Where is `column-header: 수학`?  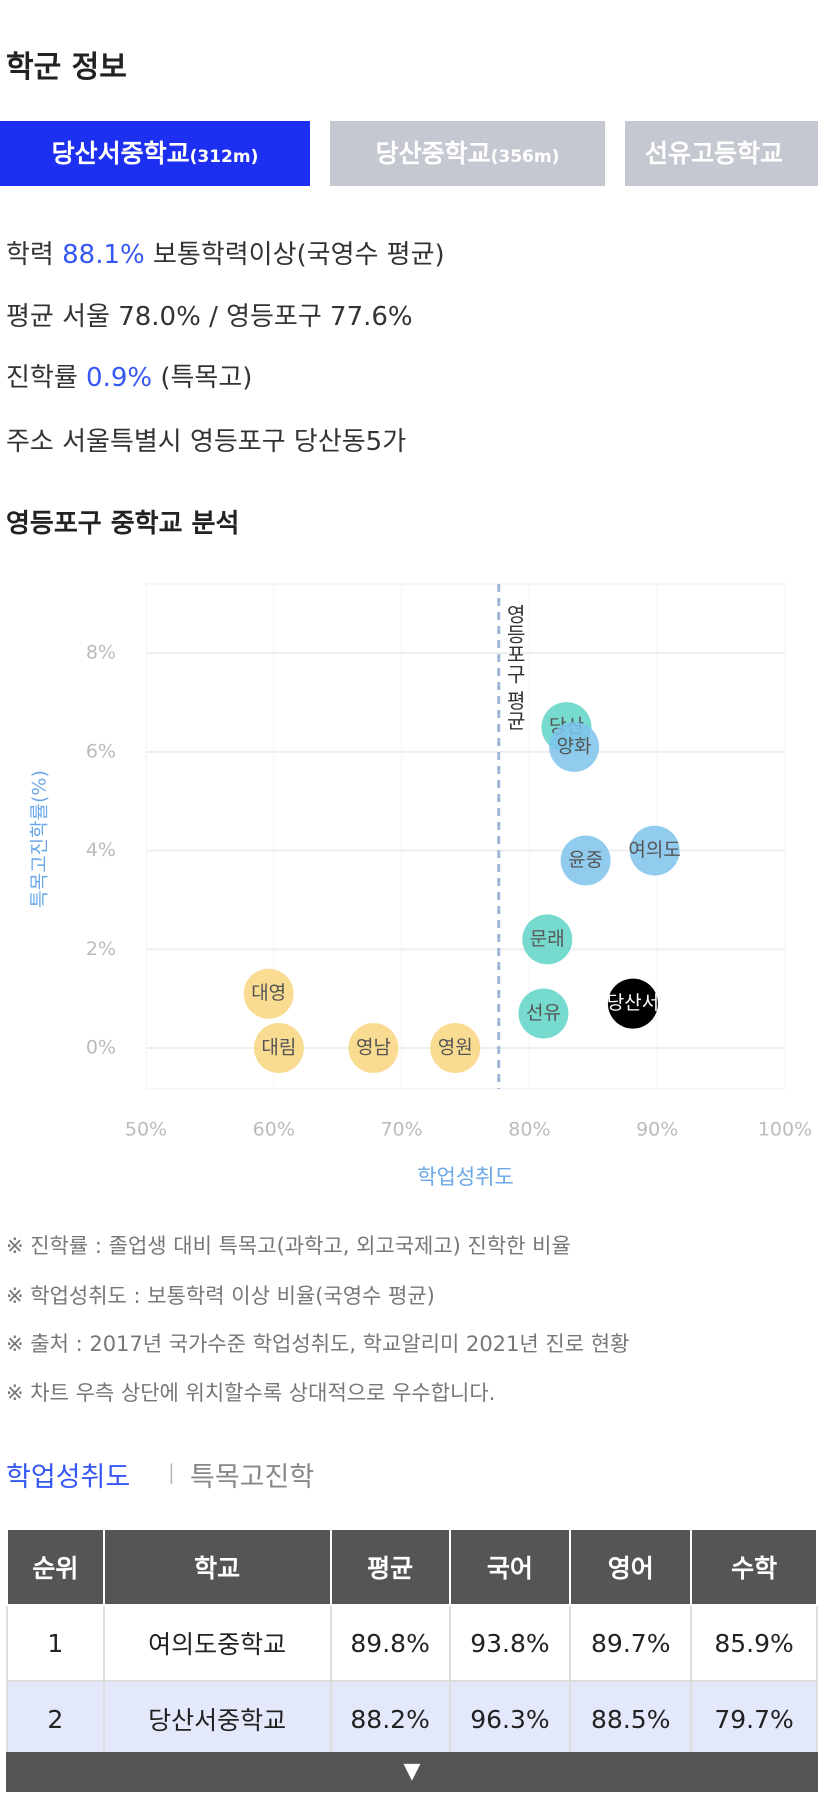
column-header: 수학 is located at coordinates (754, 1567).